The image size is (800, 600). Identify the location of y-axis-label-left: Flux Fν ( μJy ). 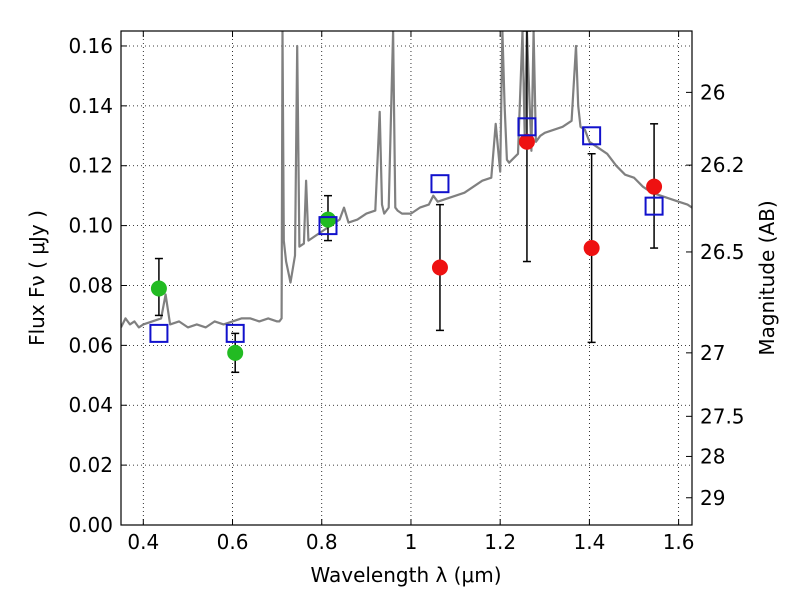
(37, 278).